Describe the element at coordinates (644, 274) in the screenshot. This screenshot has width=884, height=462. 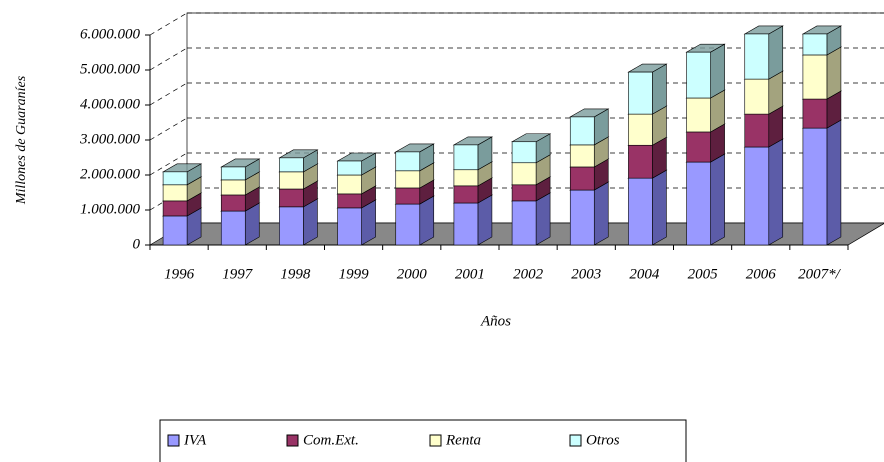
I see `x-tick-label: 2004` at that location.